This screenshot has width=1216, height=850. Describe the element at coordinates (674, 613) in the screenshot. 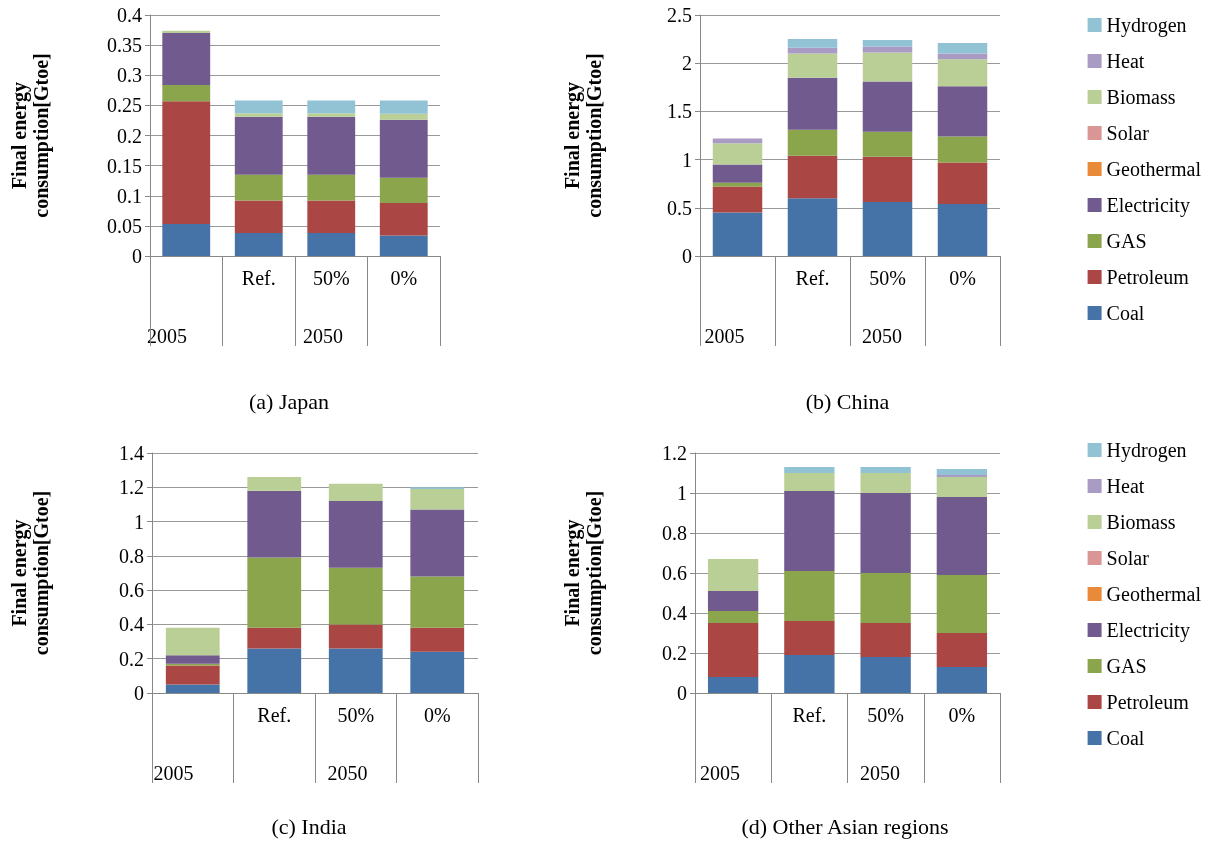

I see `y-tick-label: 0.4` at that location.